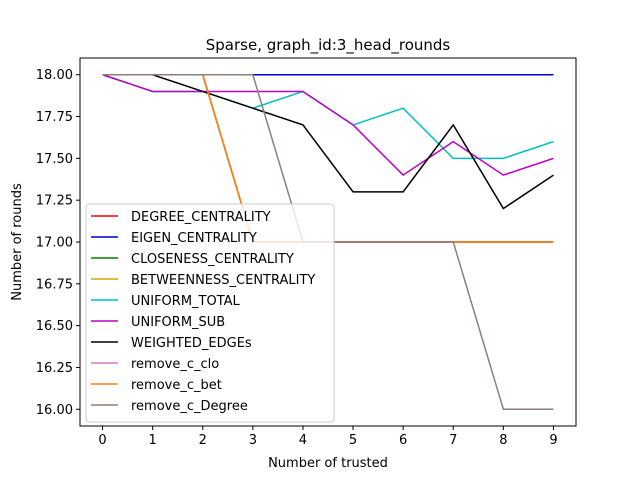 This screenshot has width=640, height=480. What do you see at coordinates (54, 243) in the screenshot?
I see `y-tick-label: 17.00` at bounding box center [54, 243].